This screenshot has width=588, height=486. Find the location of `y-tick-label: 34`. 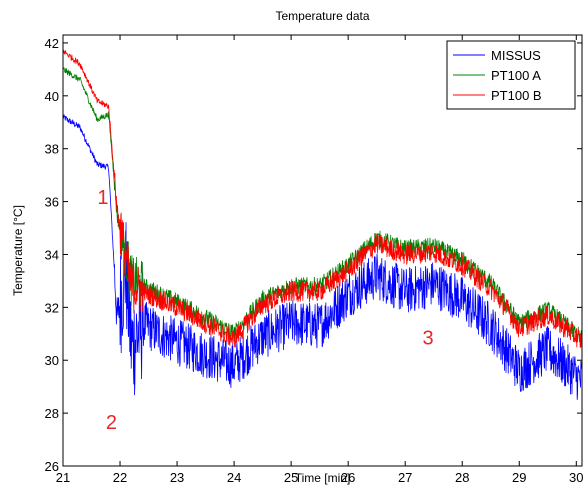

y-tick-label: 34 is located at coordinates (52, 254).